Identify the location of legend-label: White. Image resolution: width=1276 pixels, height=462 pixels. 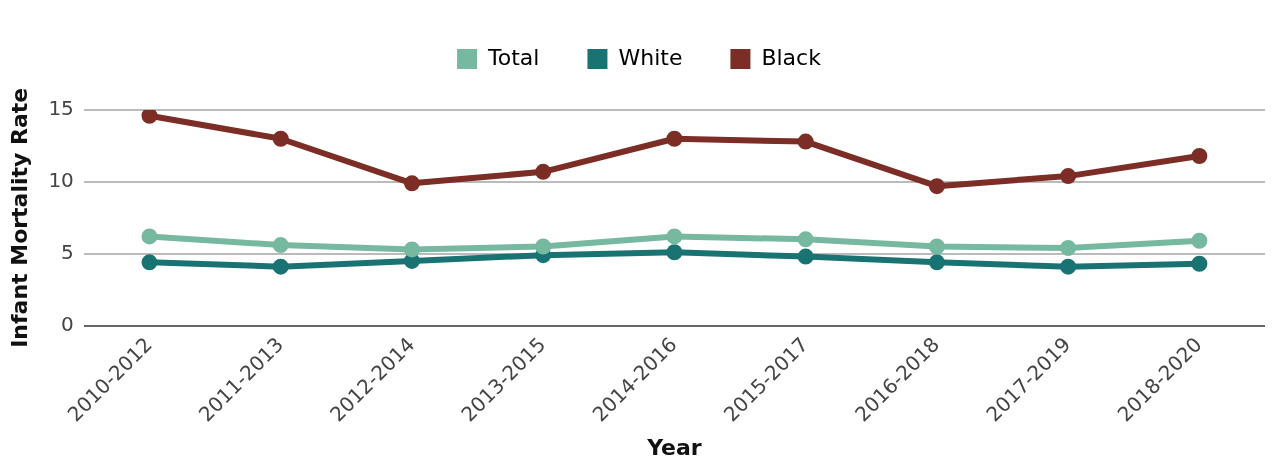
(650, 57).